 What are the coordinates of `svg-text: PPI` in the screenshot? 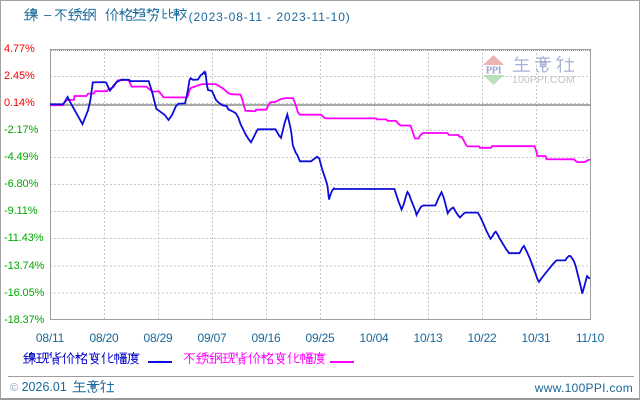 It's located at (494, 71).